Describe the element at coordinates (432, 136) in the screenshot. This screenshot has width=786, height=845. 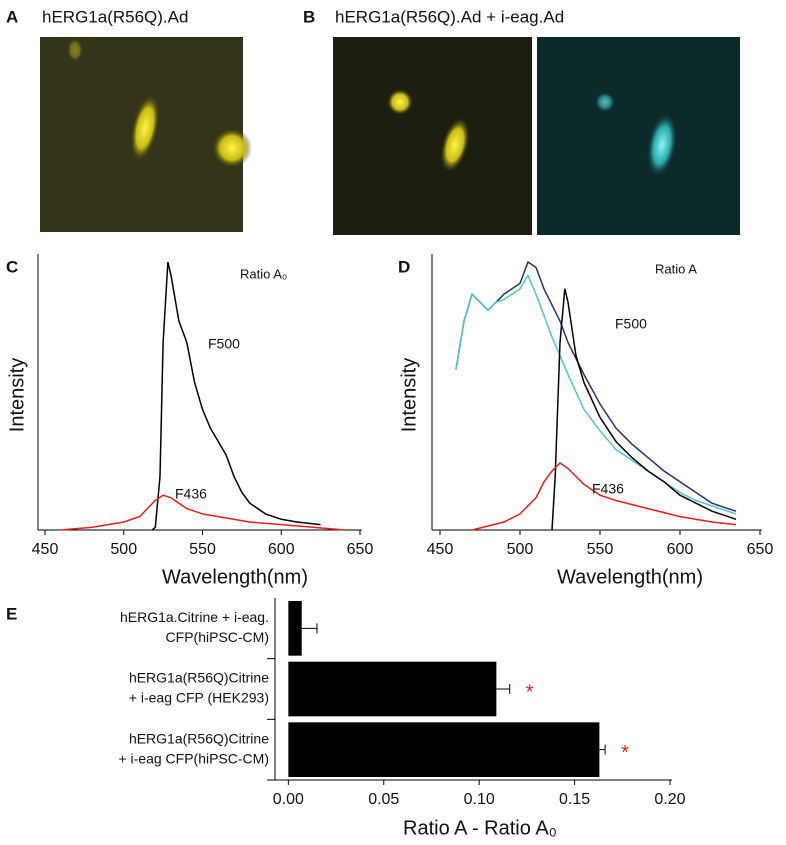
I see `micrograph-b-yellow` at that location.